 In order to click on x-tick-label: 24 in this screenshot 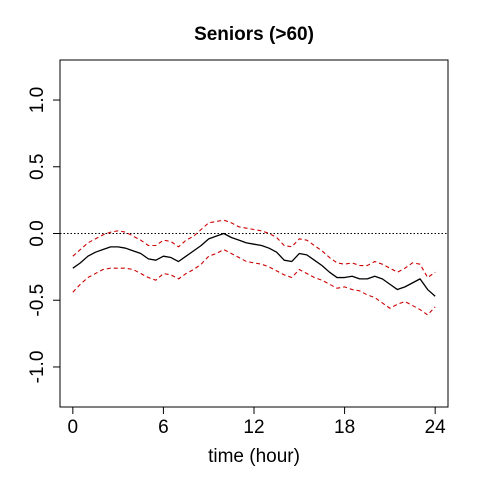, I will do `click(436, 427)`.